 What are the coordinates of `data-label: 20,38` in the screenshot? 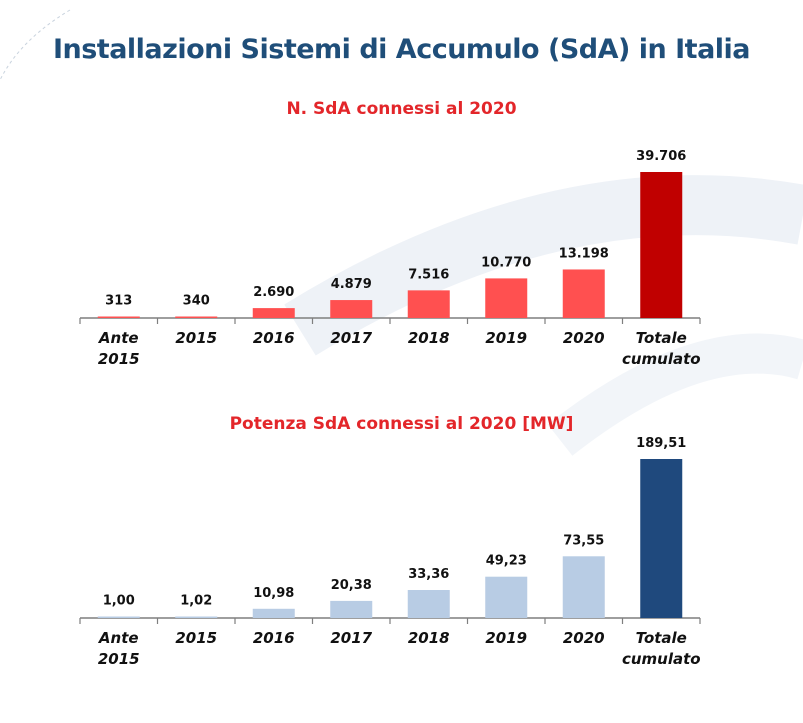 It's located at (351, 585).